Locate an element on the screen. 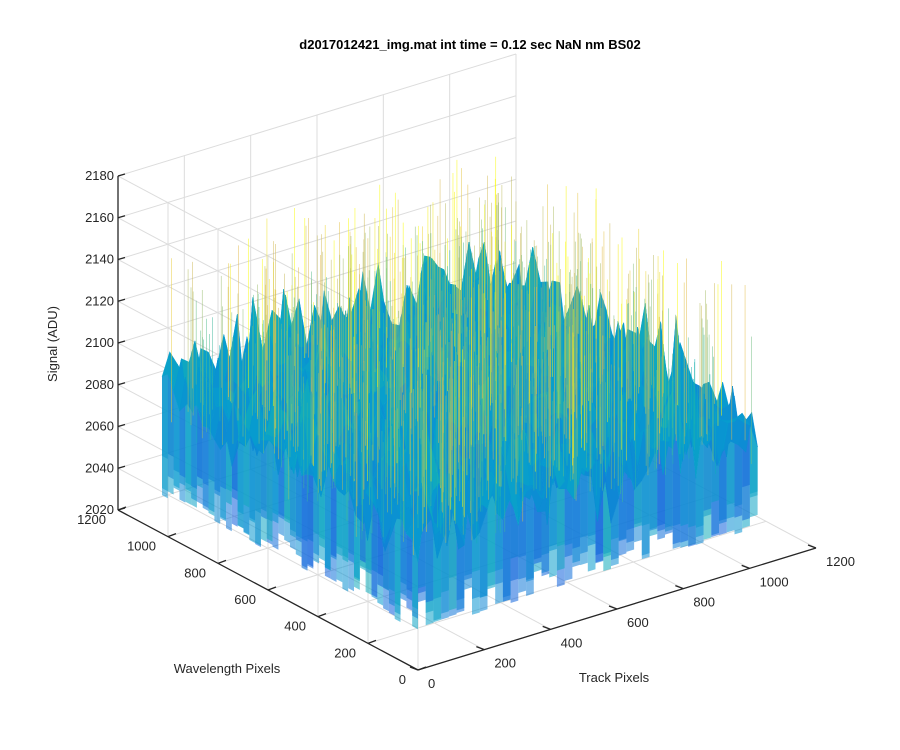  x-tick-label: 1000 is located at coordinates (774, 581).